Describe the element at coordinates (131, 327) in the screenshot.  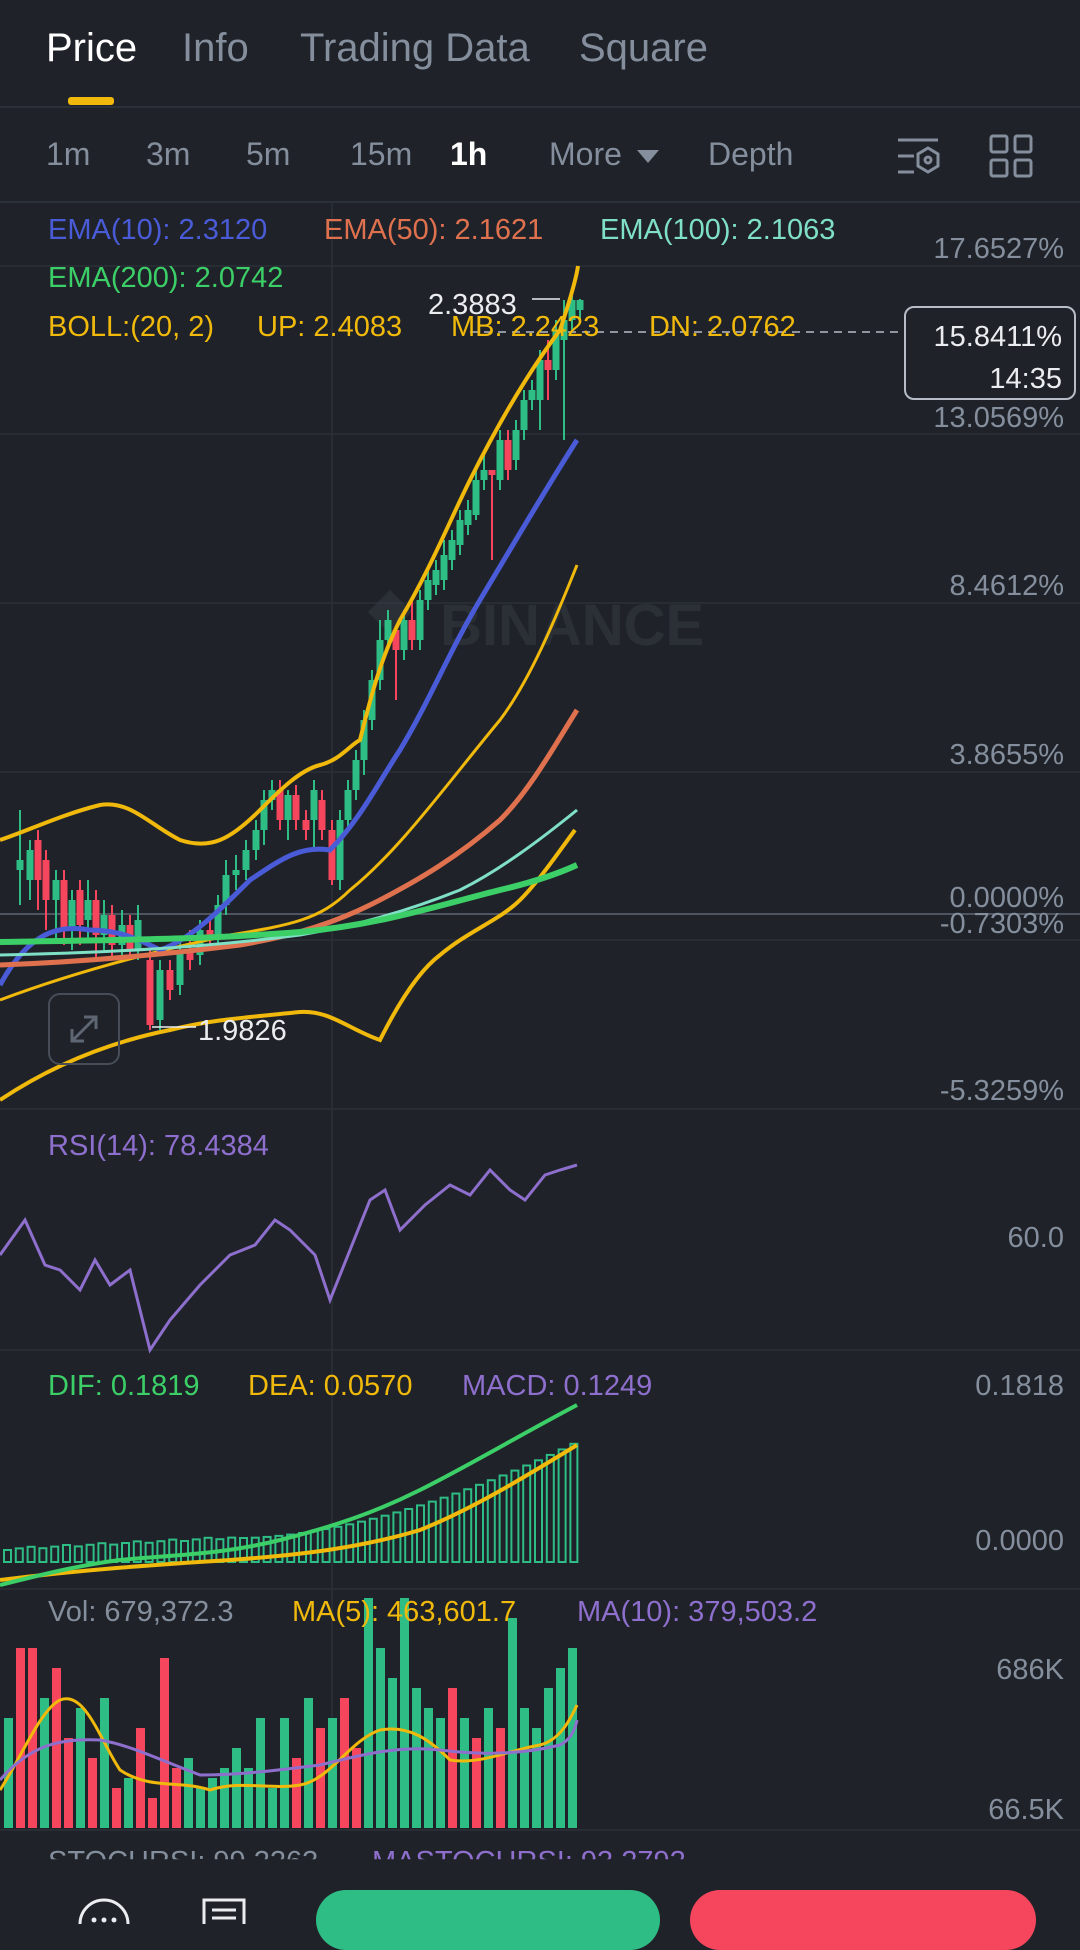
I see `boll-label: BOLL:(20, 2)` at that location.